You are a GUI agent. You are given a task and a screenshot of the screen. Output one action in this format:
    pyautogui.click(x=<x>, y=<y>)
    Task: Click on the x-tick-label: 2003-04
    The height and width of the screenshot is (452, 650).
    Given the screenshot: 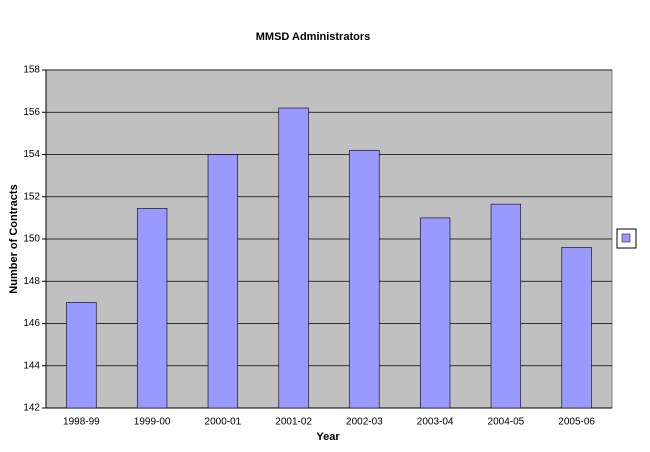 What is the action you would take?
    pyautogui.click(x=435, y=422)
    